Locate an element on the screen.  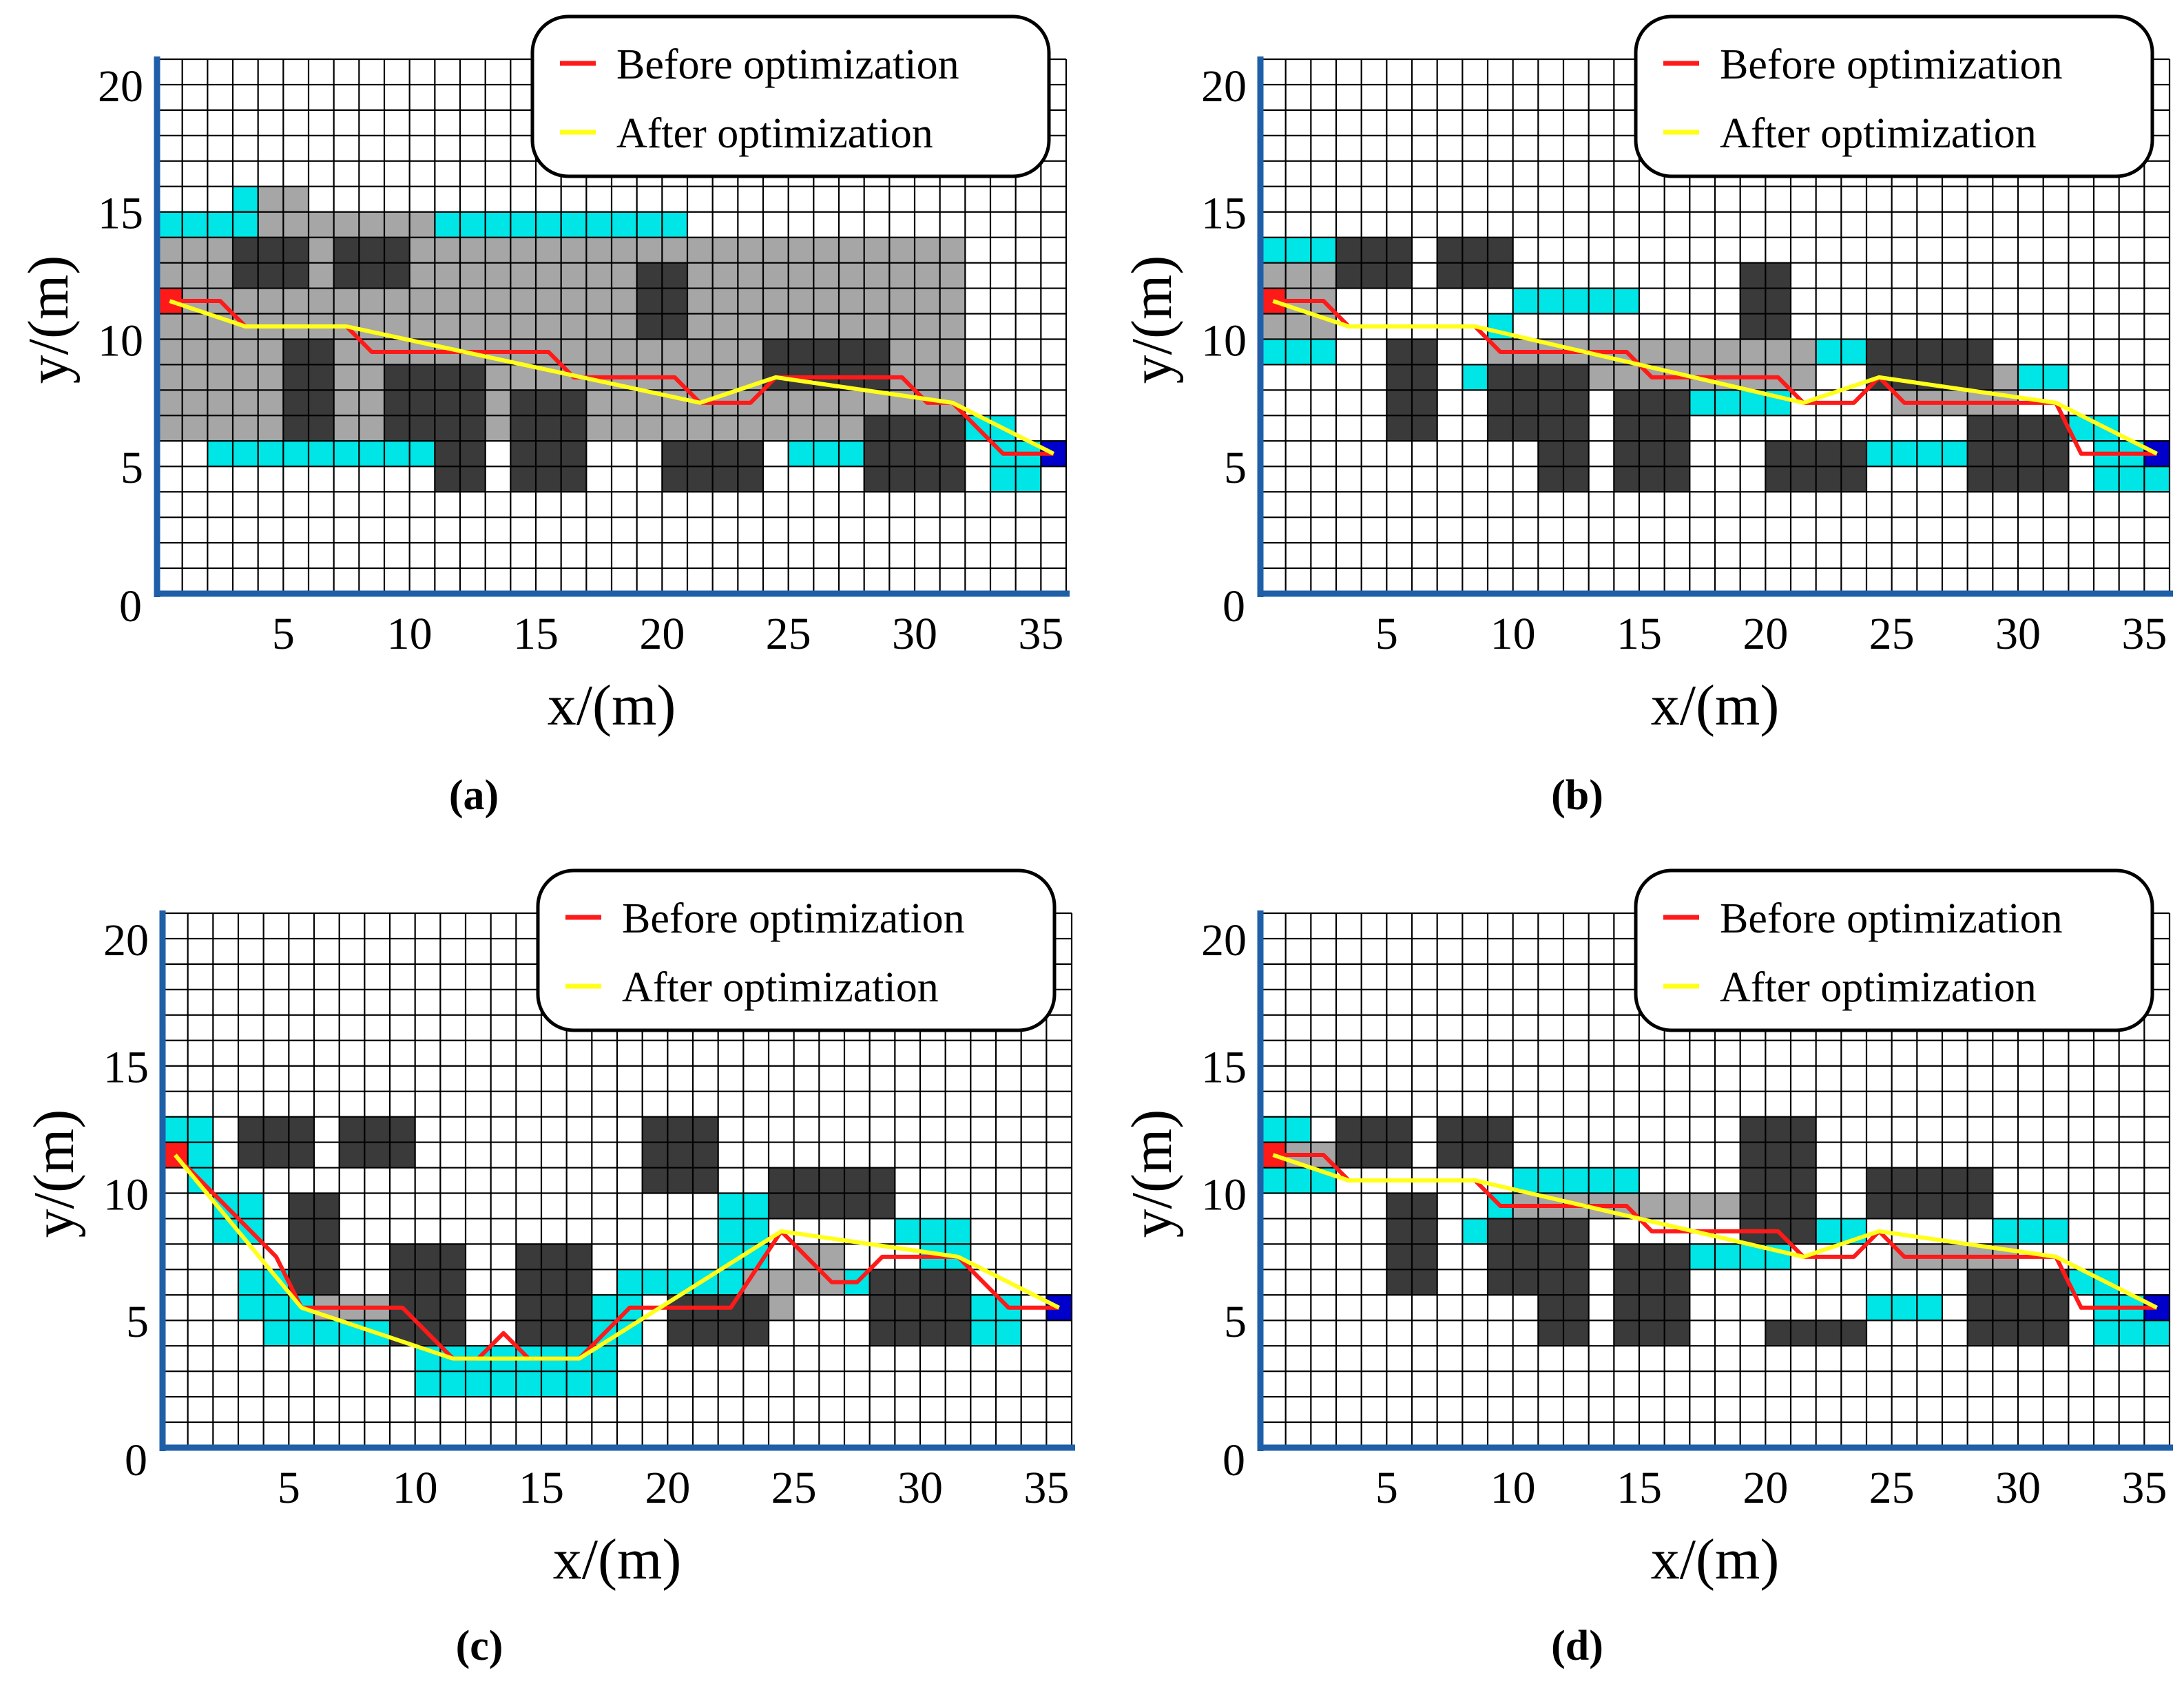
panel-caption: (a) is located at coordinates (474, 795).